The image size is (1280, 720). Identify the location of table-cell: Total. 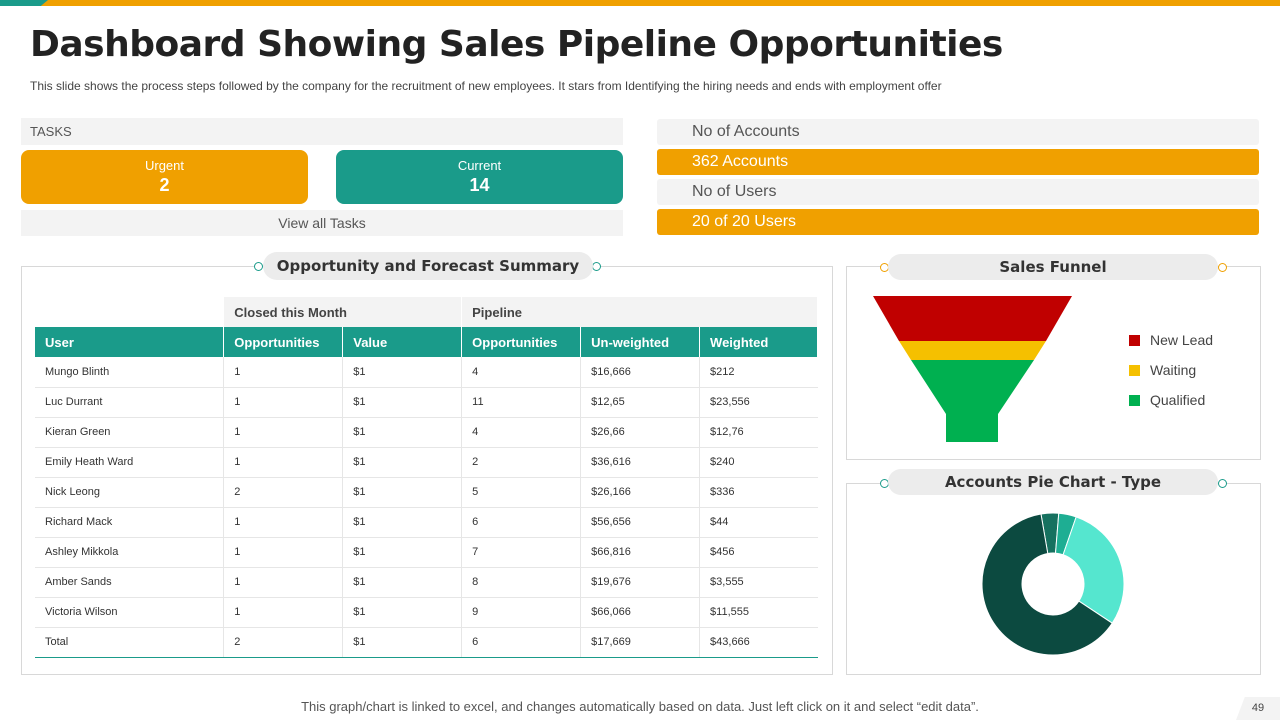
(130, 642).